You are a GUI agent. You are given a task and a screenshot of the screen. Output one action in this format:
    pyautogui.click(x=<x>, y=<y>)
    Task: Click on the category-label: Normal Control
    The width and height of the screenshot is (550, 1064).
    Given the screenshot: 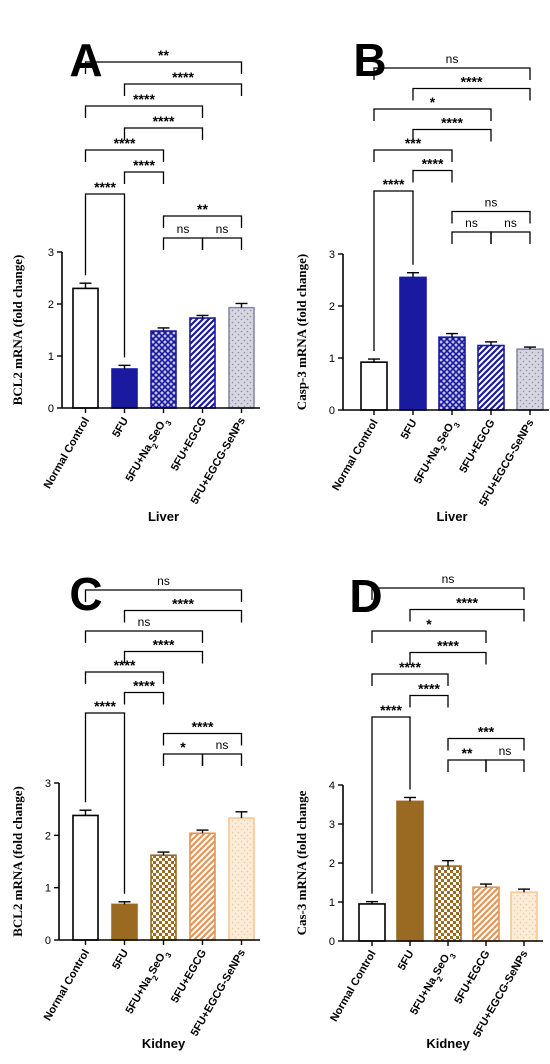 What is the action you would take?
    pyautogui.click(x=67, y=985)
    